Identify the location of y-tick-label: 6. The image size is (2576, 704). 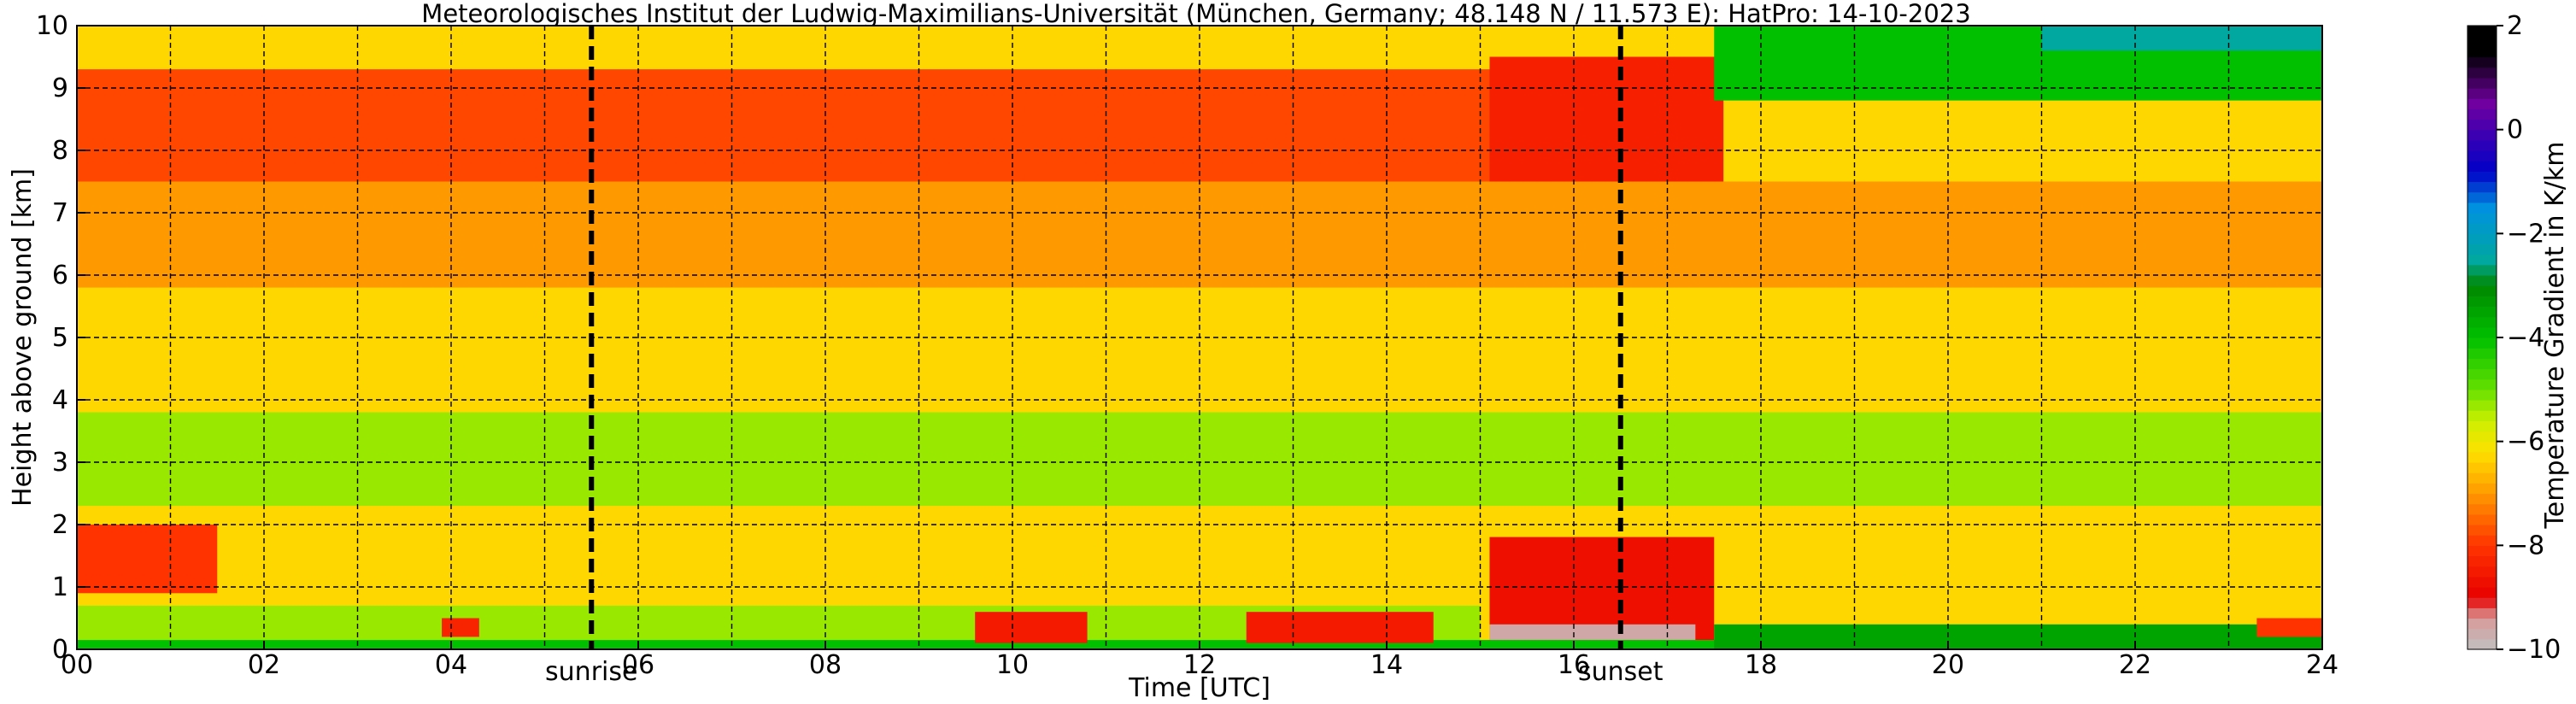
(60, 275).